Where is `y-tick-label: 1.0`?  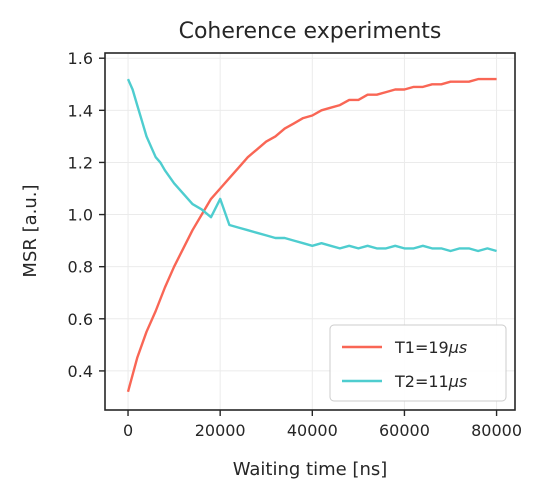
y-tick-label: 1.0 is located at coordinates (80, 215).